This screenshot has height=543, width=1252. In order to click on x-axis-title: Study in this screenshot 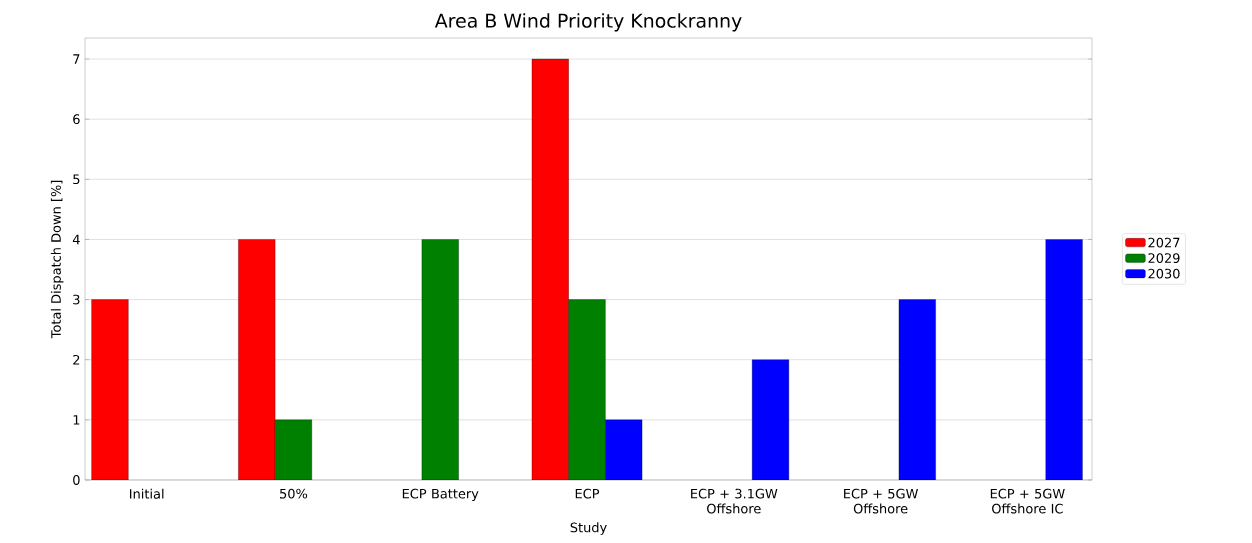, I will do `click(588, 528)`.